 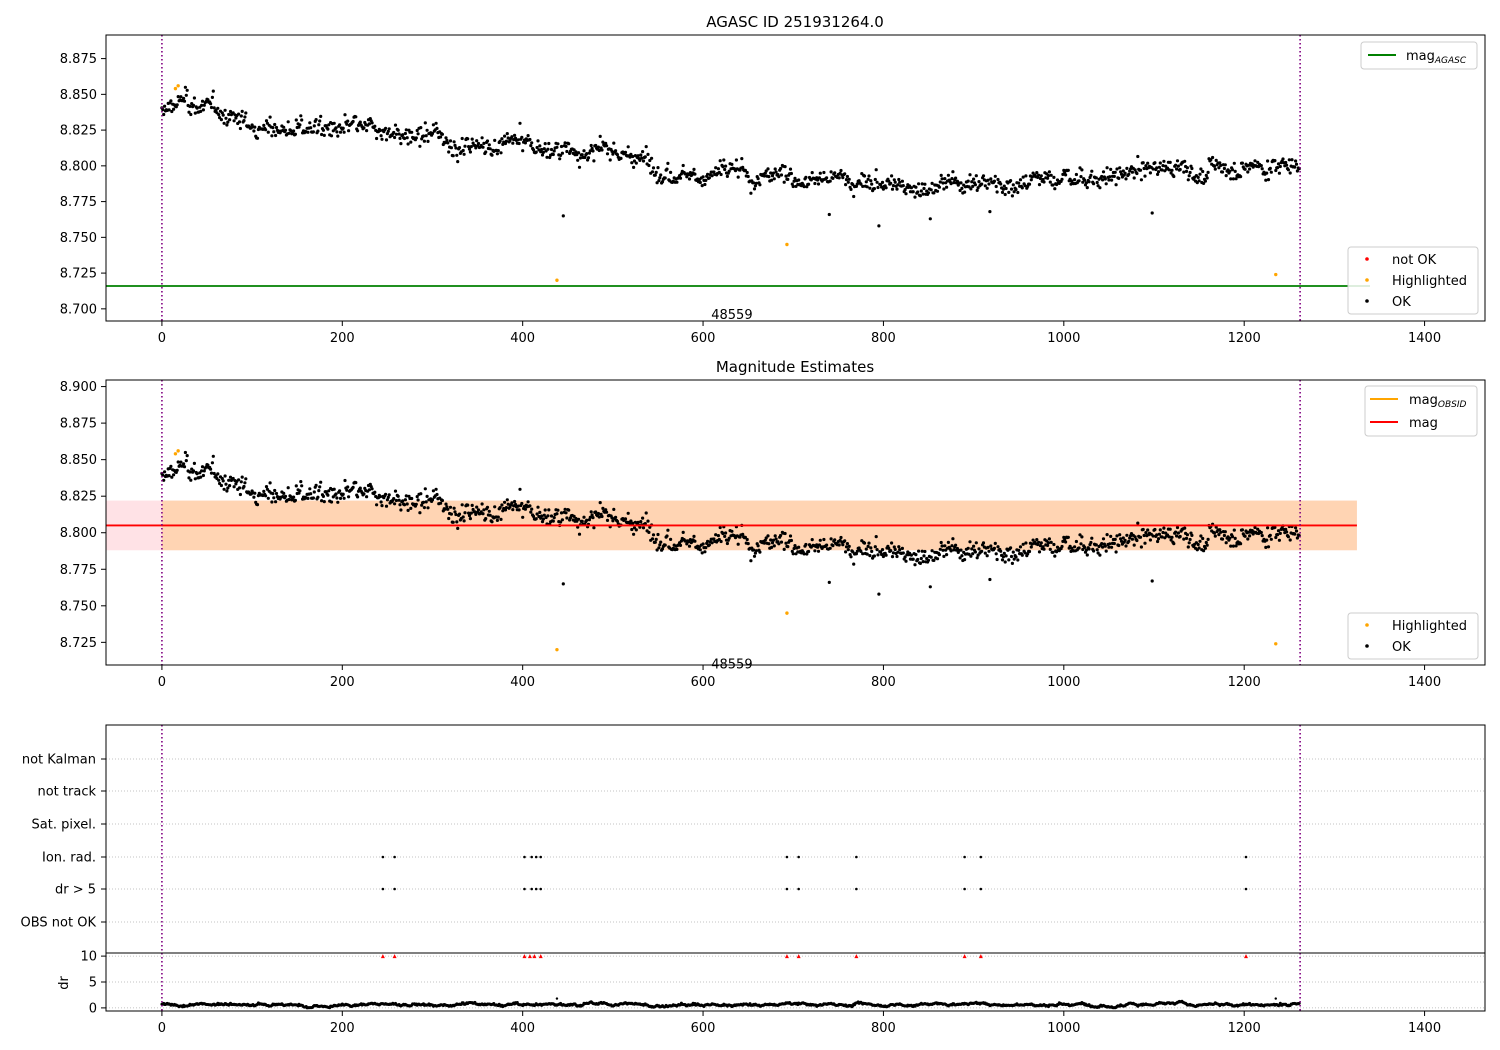 What do you see at coordinates (342, 682) in the screenshot?
I see `x-tick-label: 200` at bounding box center [342, 682].